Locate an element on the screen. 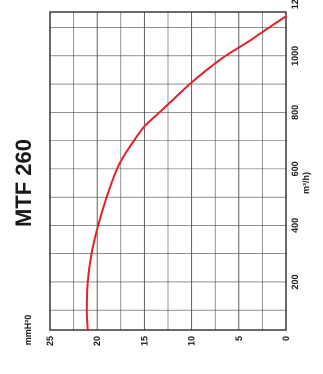 The image size is (323, 374). x-tick-label: 400 is located at coordinates (295, 225).